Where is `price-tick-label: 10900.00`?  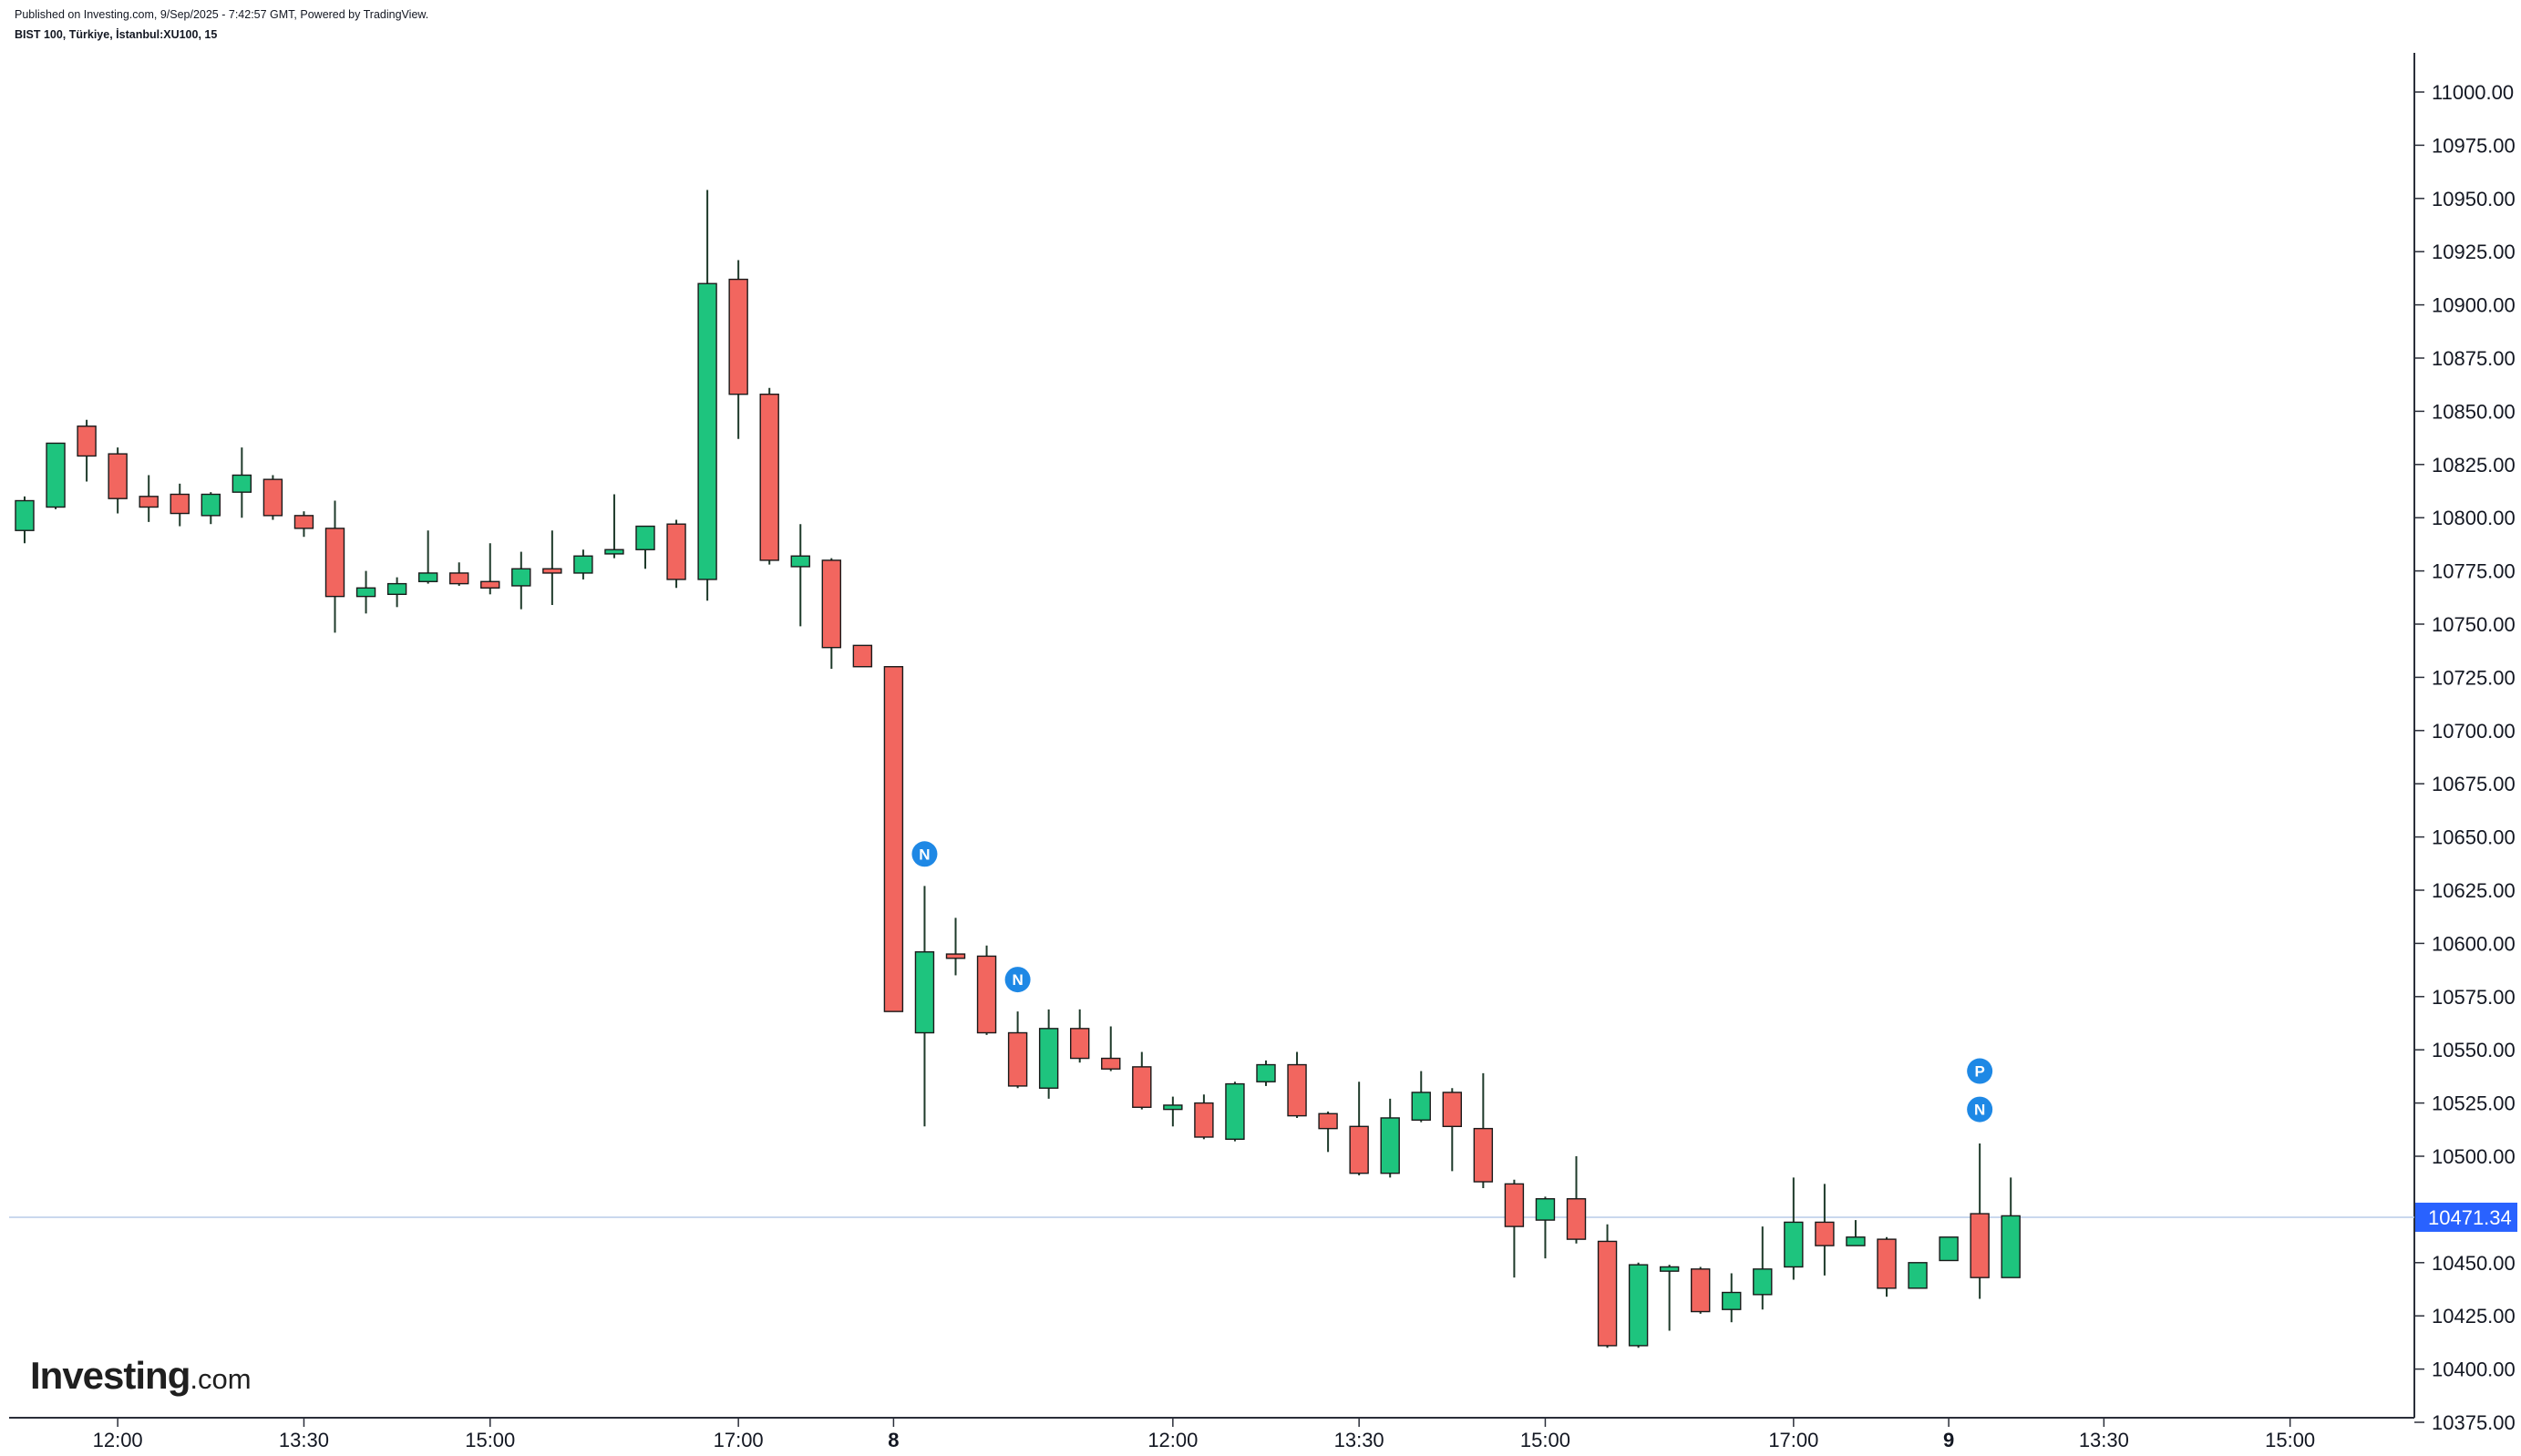
price-tick-label: 10900.00 is located at coordinates (2474, 305).